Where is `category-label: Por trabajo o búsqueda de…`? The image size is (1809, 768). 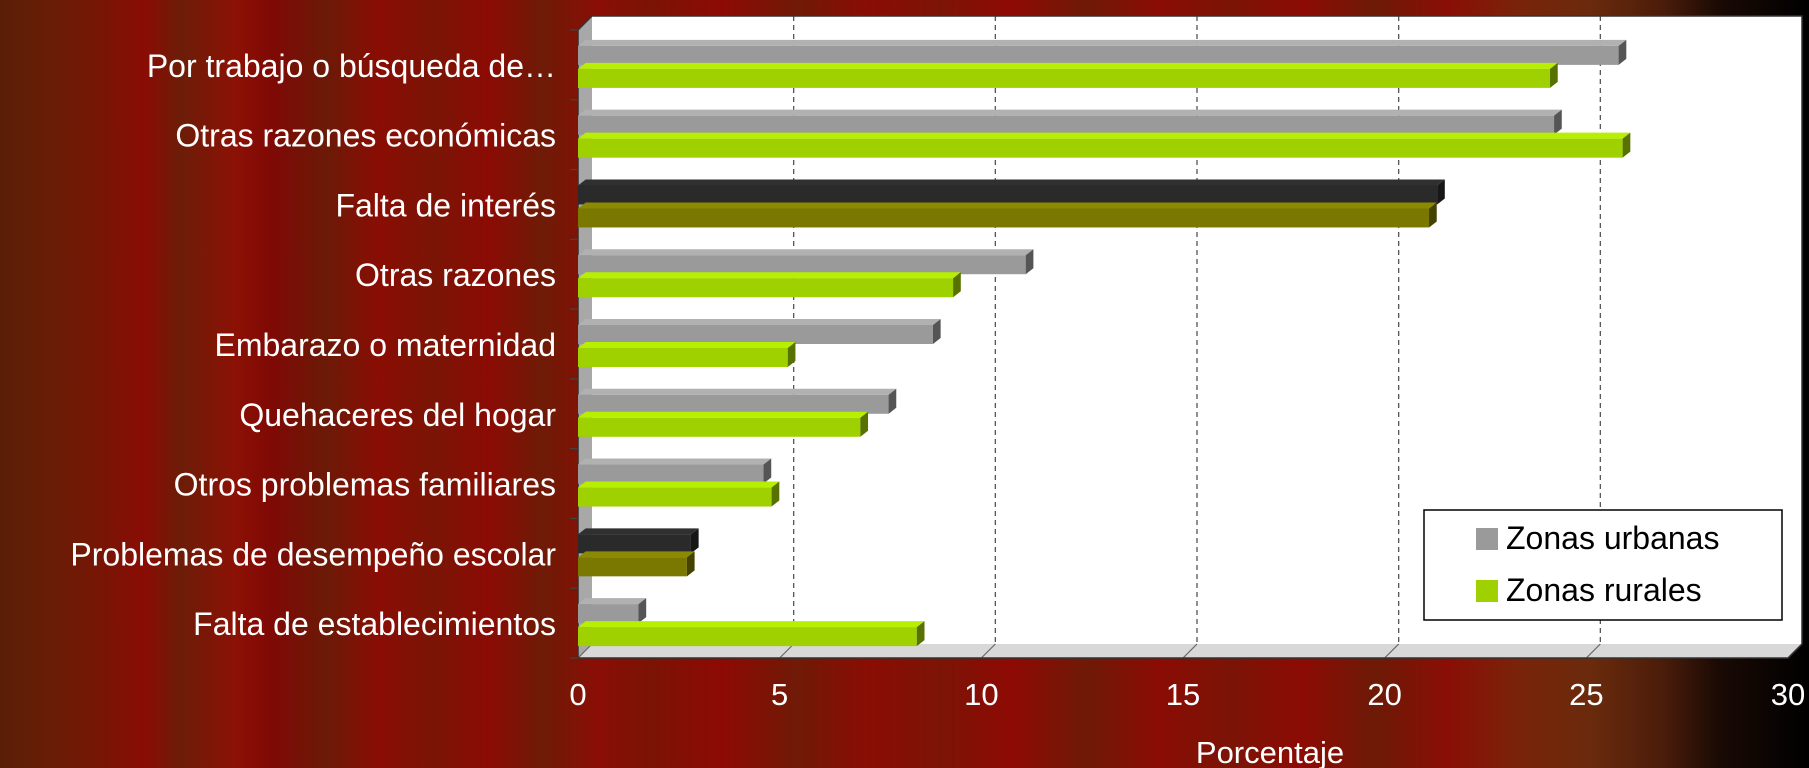
category-label: Por trabajo o búsqueda de… is located at coordinates (351, 66).